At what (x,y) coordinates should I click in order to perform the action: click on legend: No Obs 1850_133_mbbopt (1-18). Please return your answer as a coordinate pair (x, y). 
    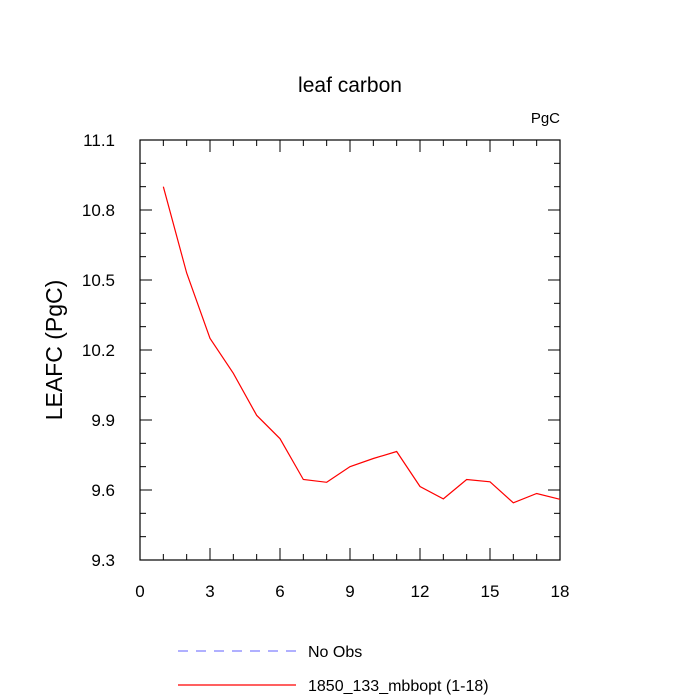
    Looking at the image, I should click on (333, 669).